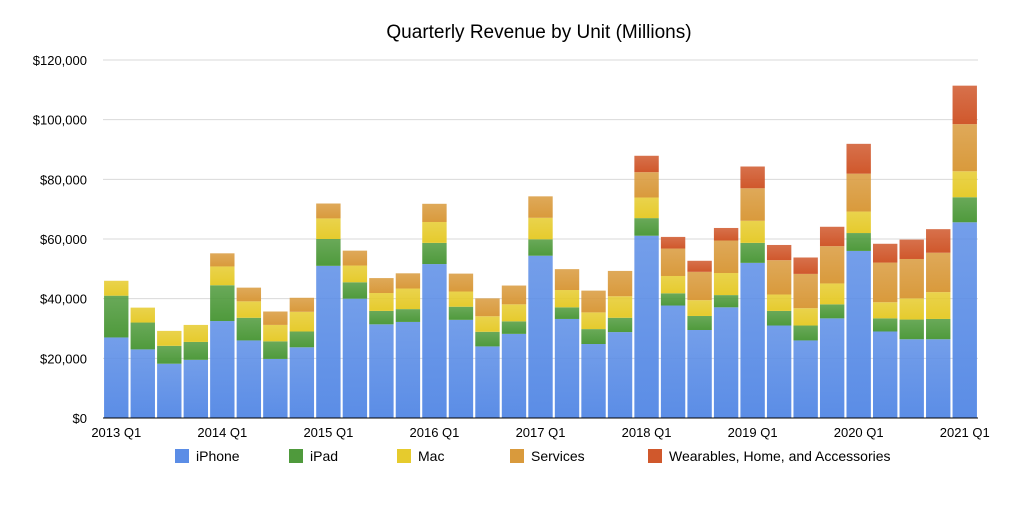 Image resolution: width=1023 pixels, height=518 pixels. Describe the element at coordinates (207, 456) in the screenshot. I see `legend-item: iPhone` at that location.